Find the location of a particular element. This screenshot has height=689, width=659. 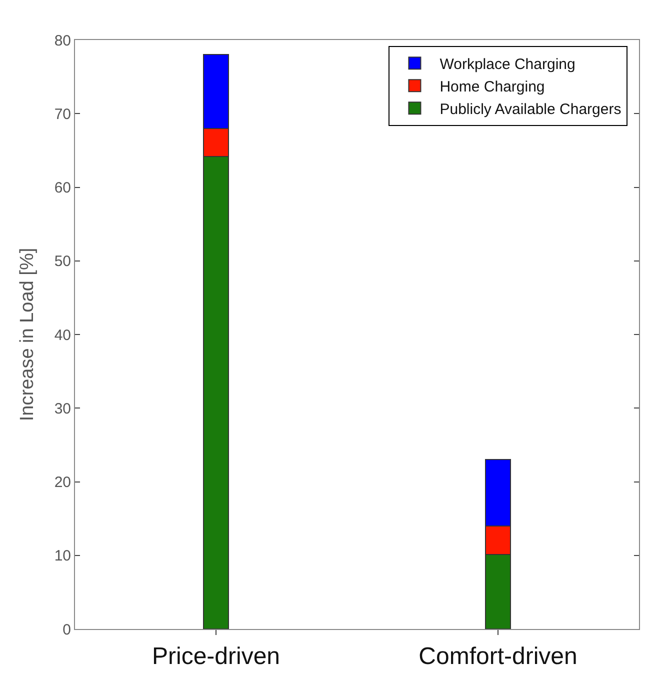

y-tick-label: 10 is located at coordinates (62, 556).